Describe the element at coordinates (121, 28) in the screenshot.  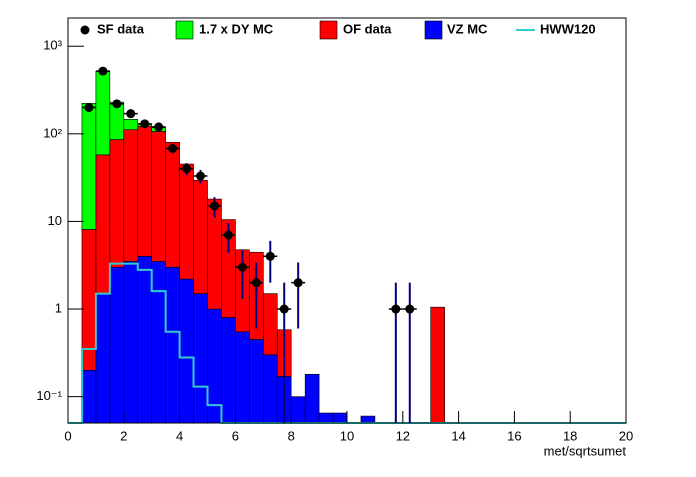
I see `legend-label: SF data` at that location.